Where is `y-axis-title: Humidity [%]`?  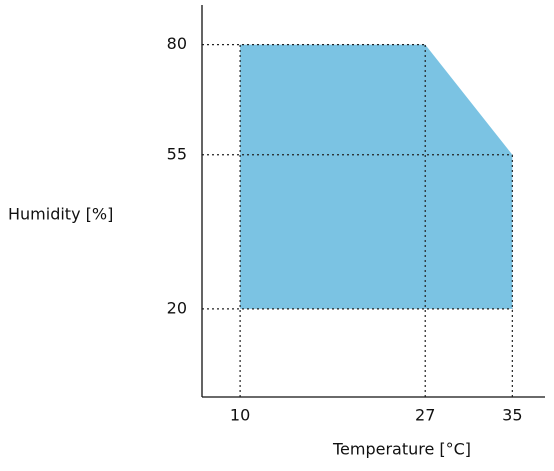 y-axis-title: Humidity [%] is located at coordinates (60, 214).